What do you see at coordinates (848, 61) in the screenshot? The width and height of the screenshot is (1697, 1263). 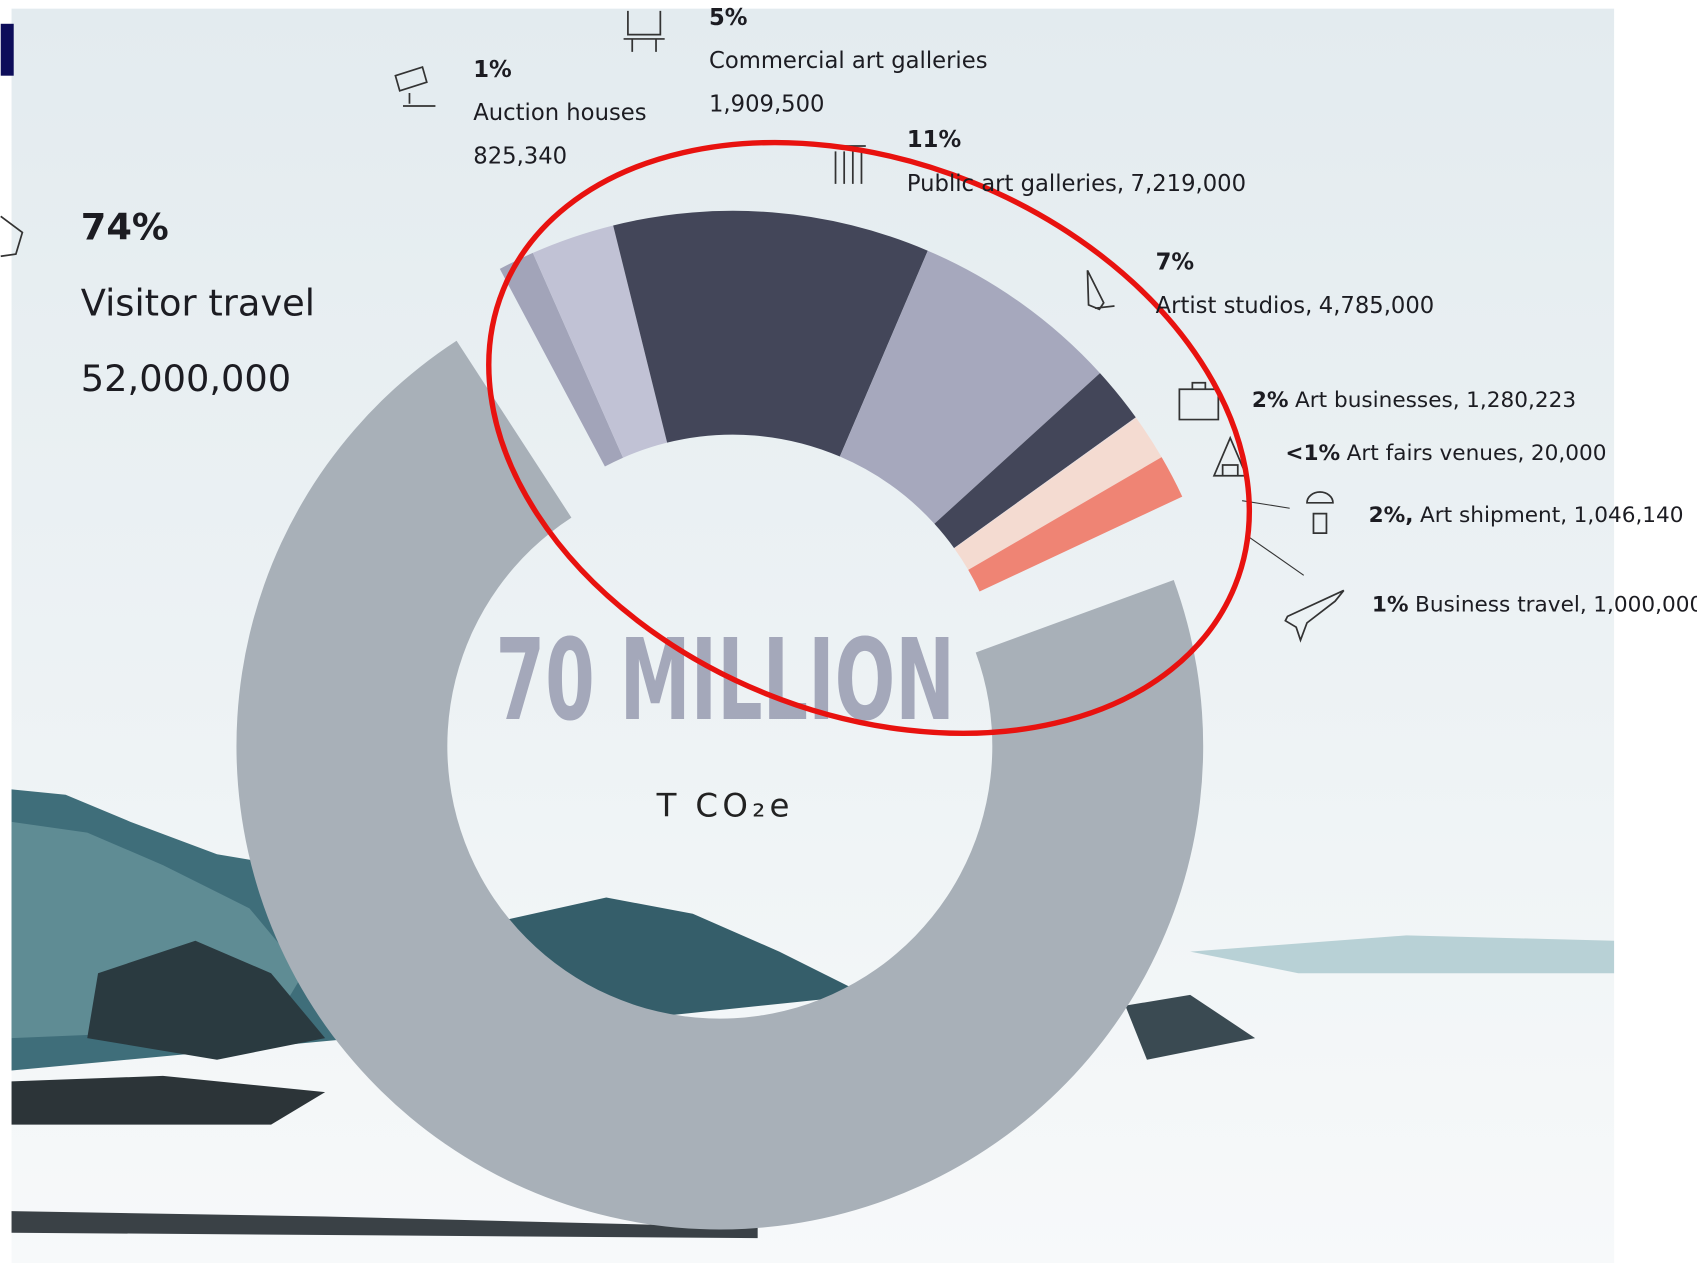 I see `segment-name: Commercial art galleries` at bounding box center [848, 61].